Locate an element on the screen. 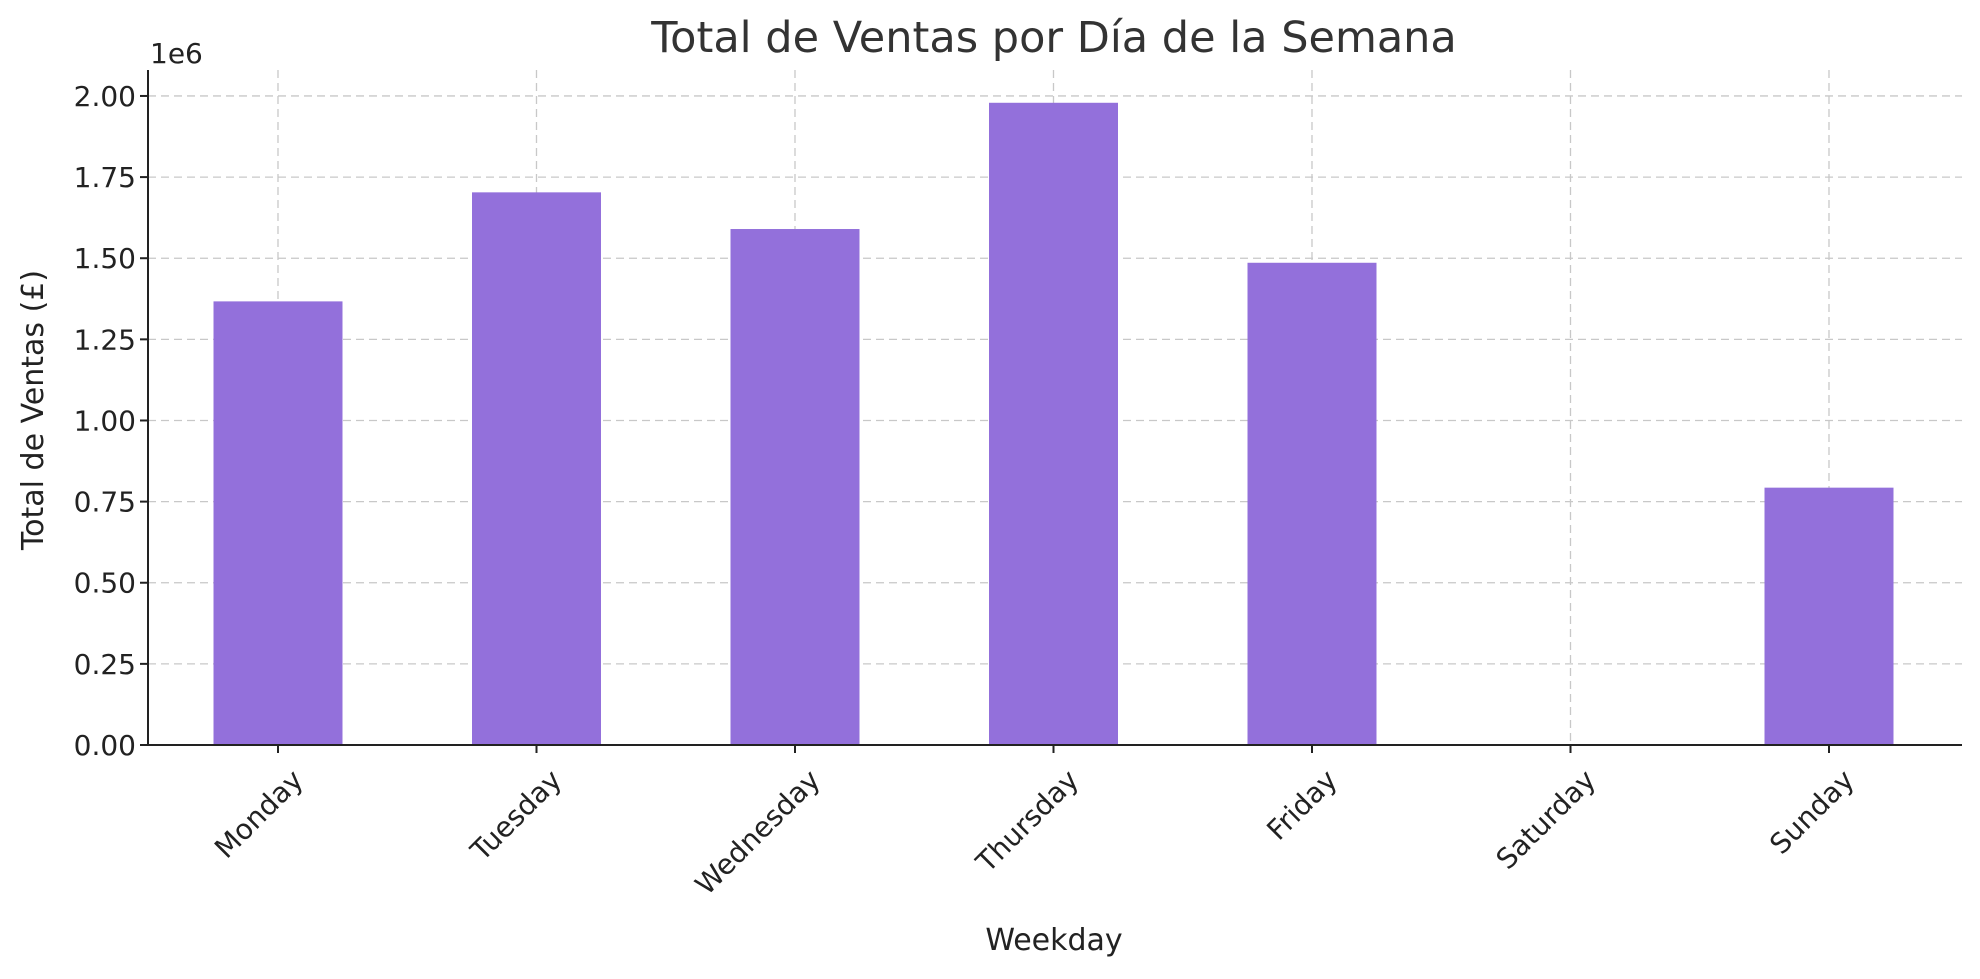 This screenshot has width=1980, height=979. y-tick-label: 2.00 is located at coordinates (105, 96).